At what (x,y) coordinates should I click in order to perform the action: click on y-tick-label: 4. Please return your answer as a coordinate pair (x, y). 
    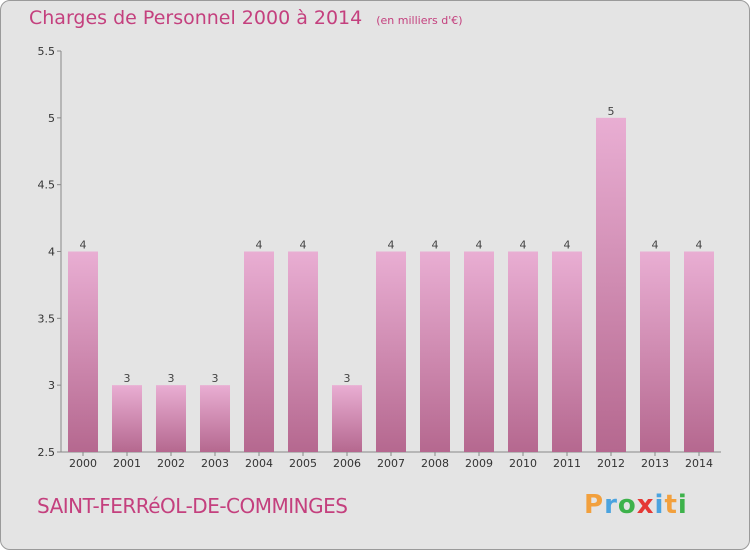
    Looking at the image, I should click on (51, 252).